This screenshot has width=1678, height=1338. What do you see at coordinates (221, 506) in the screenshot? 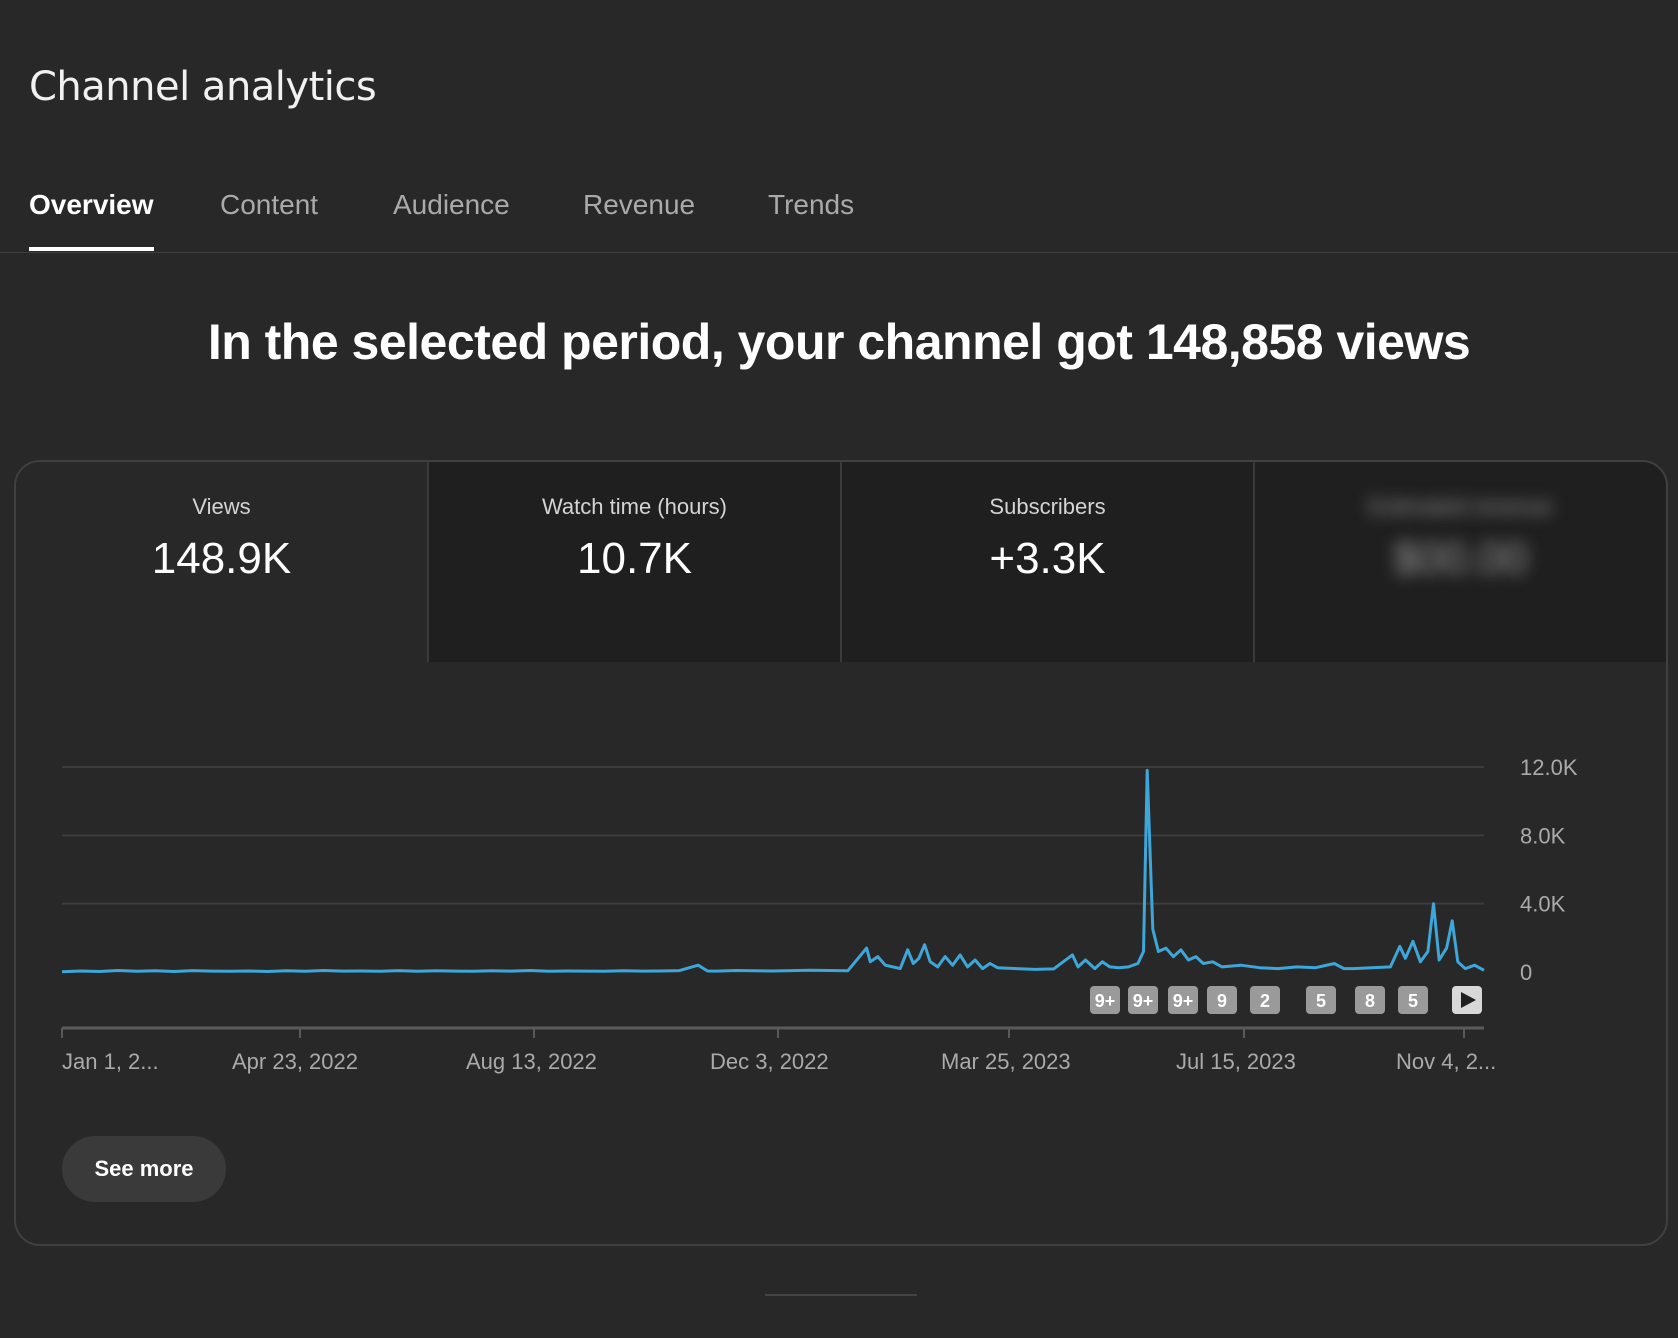
I see `metric-label: Views` at bounding box center [221, 506].